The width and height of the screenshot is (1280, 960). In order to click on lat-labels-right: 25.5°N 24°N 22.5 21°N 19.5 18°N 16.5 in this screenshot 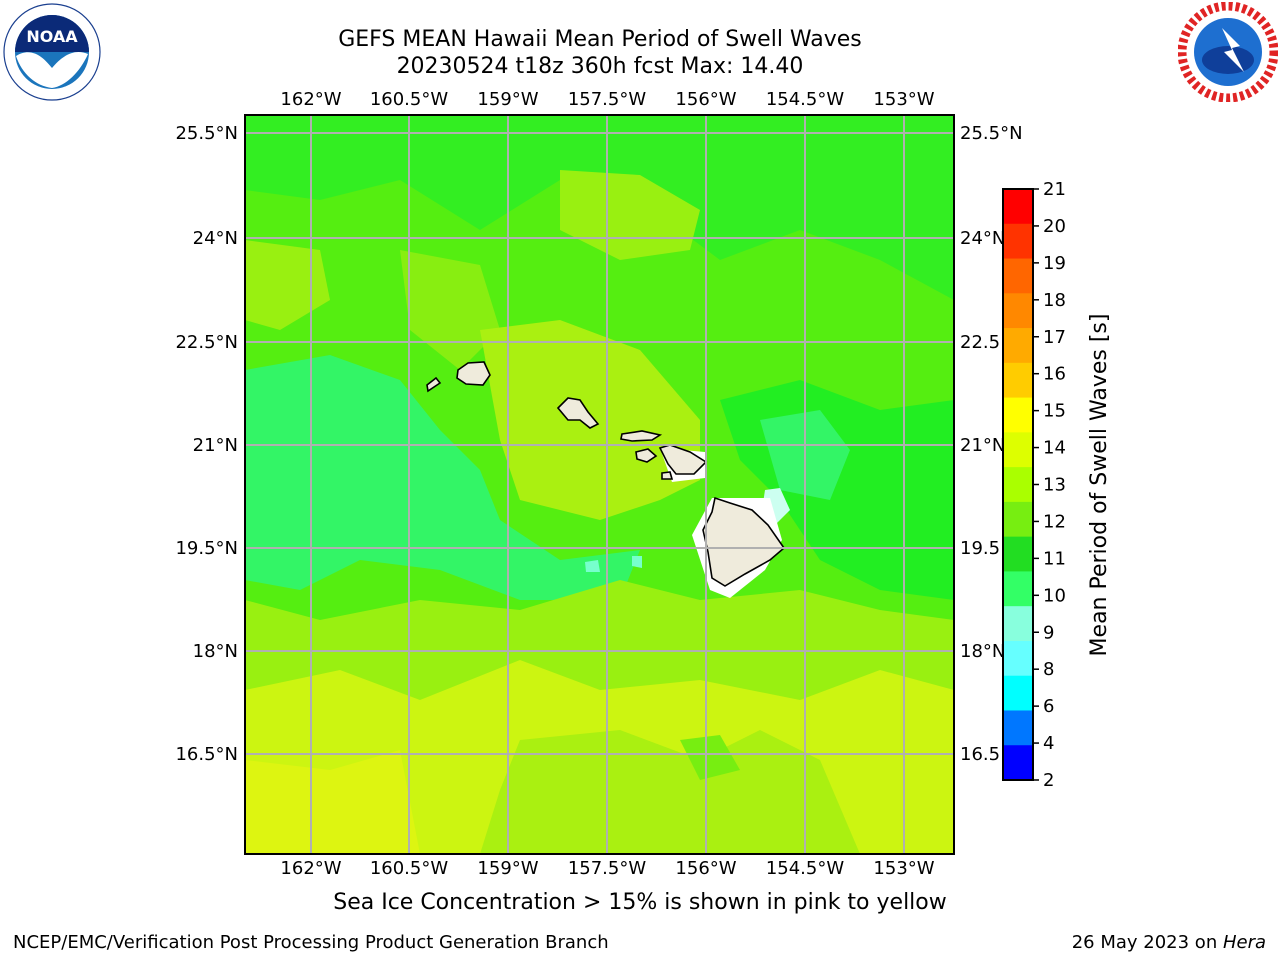, I will do `click(991, 444)`.